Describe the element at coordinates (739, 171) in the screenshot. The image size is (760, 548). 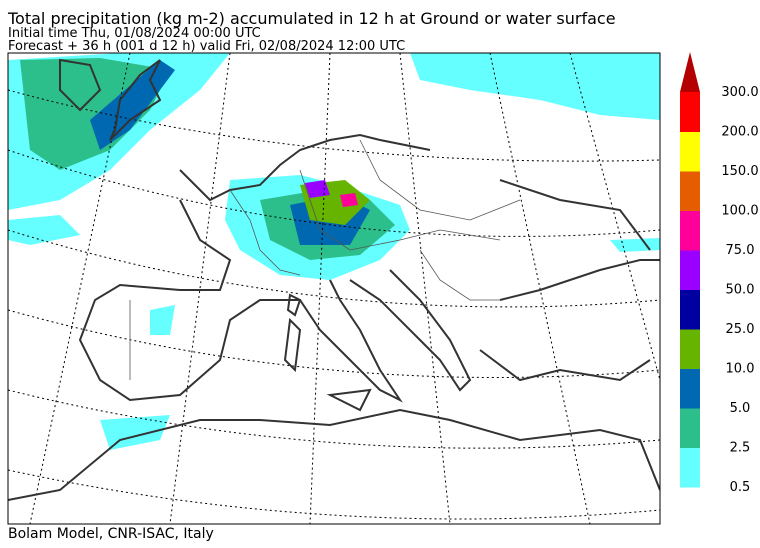
I see `colorbar-label: 150.0` at that location.